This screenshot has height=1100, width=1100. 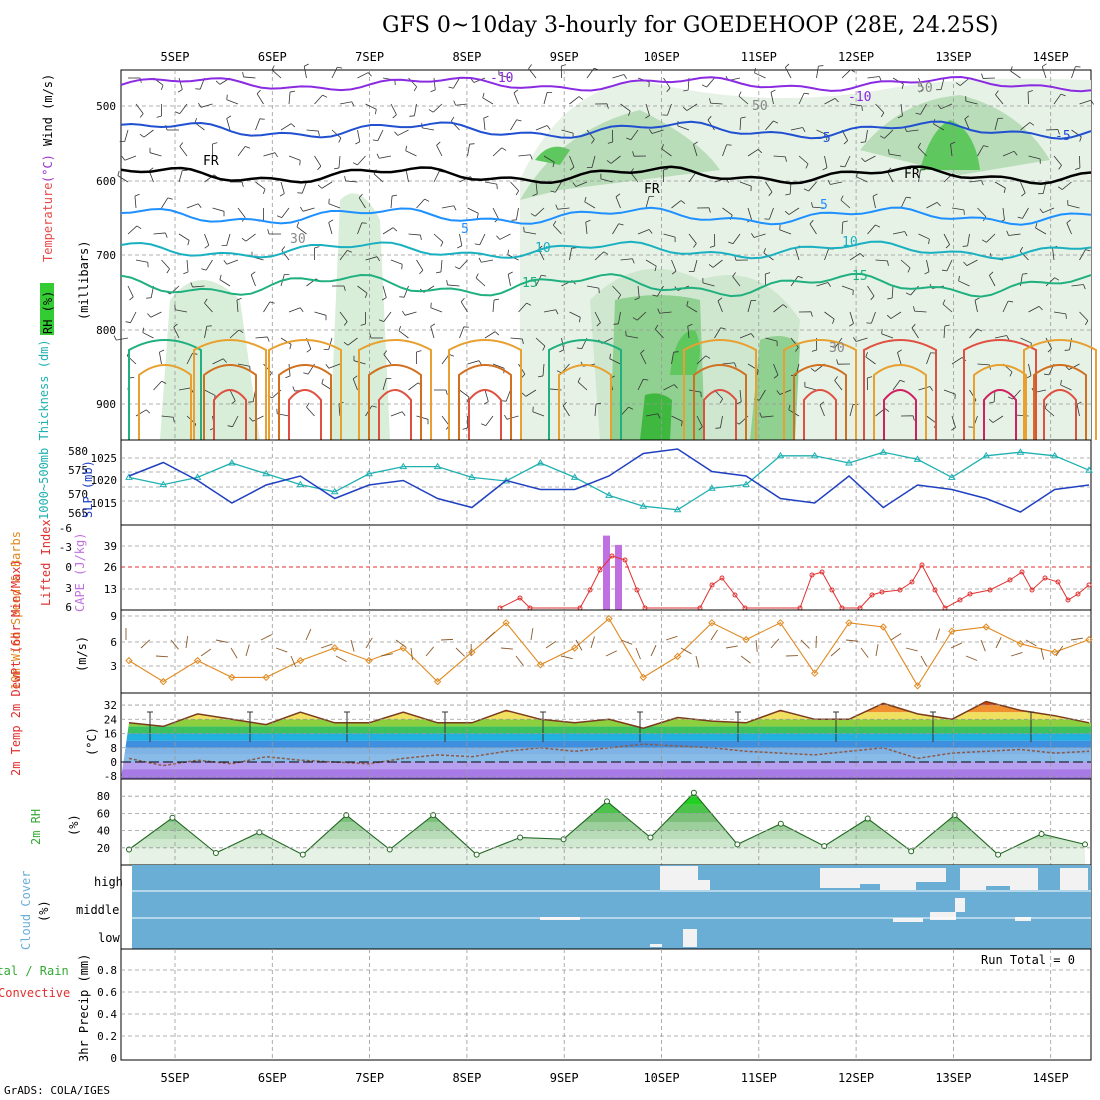 I want to click on label-slp: SLP (mb), so click(x=88, y=489).